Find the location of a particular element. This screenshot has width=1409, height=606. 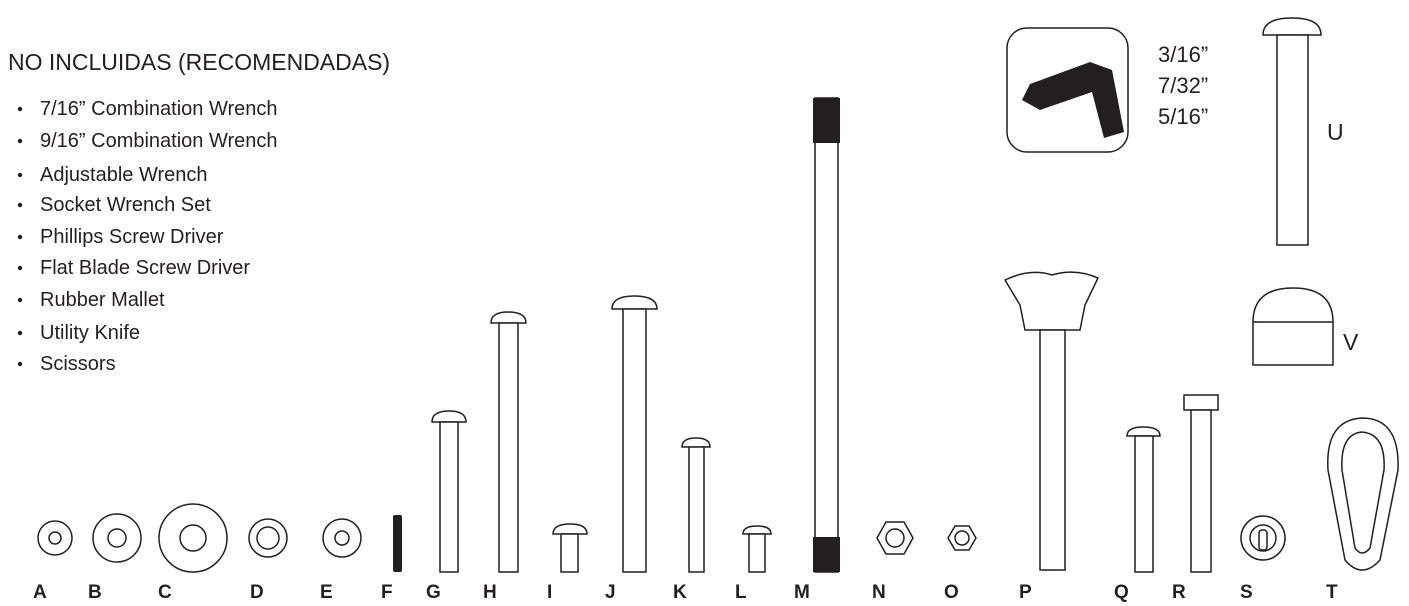

part-label: A is located at coordinates (40, 592).